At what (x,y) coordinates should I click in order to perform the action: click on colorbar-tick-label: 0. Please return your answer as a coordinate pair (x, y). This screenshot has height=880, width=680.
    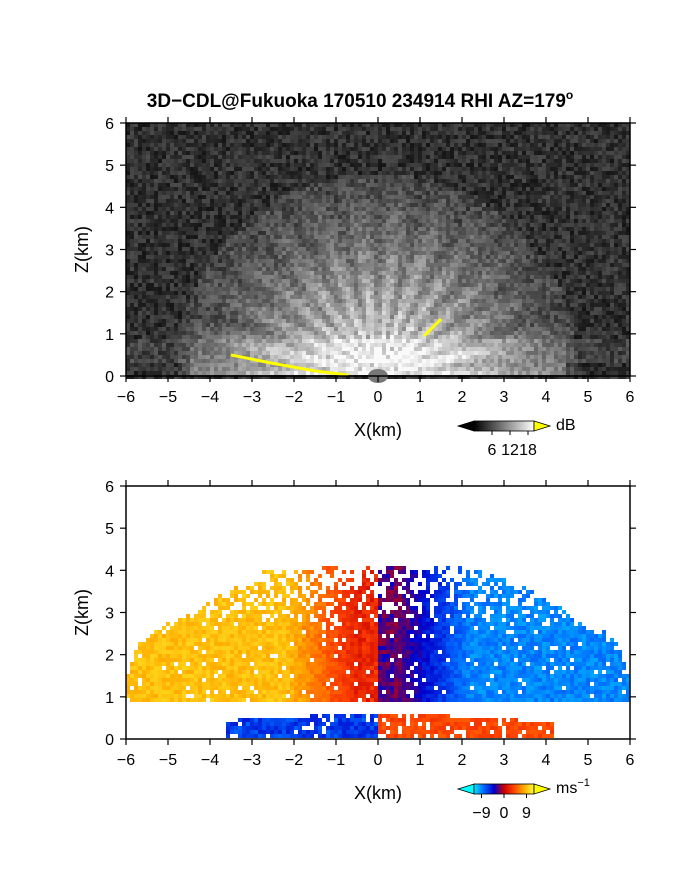
    Looking at the image, I should click on (504, 813).